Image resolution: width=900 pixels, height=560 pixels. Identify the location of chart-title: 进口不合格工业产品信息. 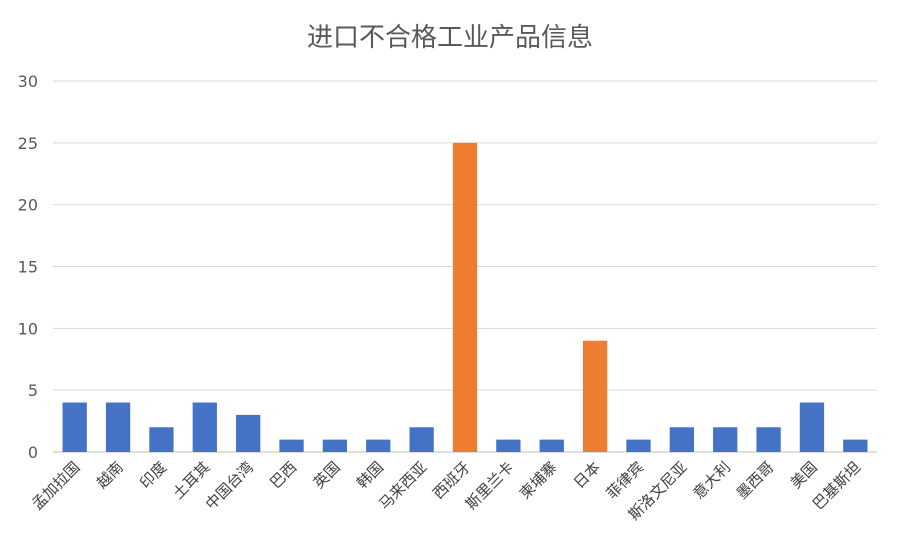
(450, 38).